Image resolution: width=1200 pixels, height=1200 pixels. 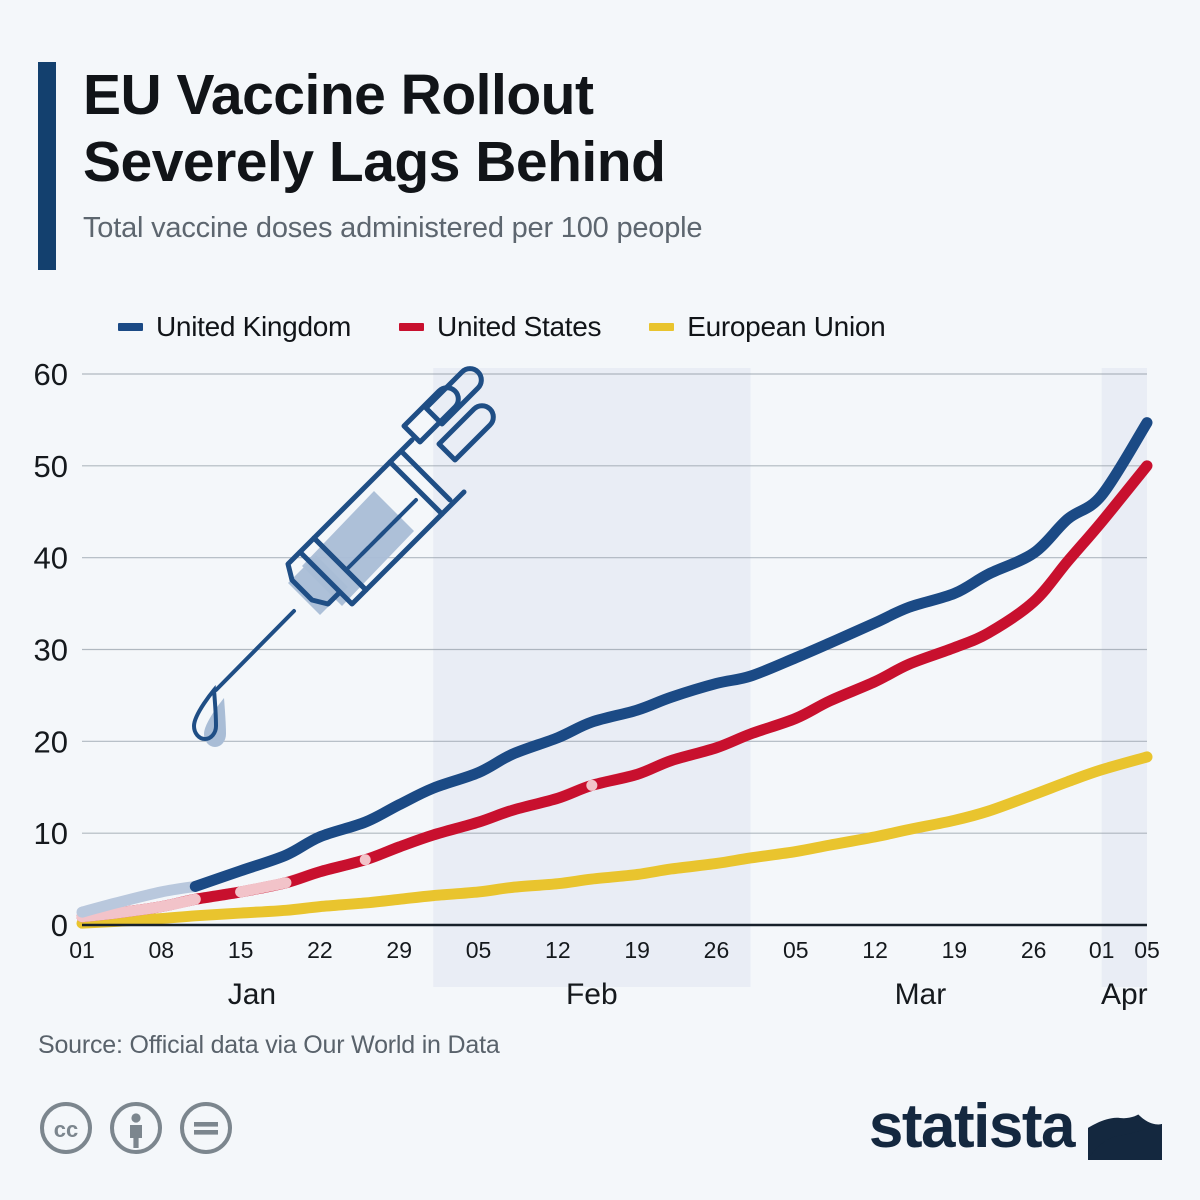 What do you see at coordinates (320, 950) in the screenshot?
I see `x-axis-tick-label: 22` at bounding box center [320, 950].